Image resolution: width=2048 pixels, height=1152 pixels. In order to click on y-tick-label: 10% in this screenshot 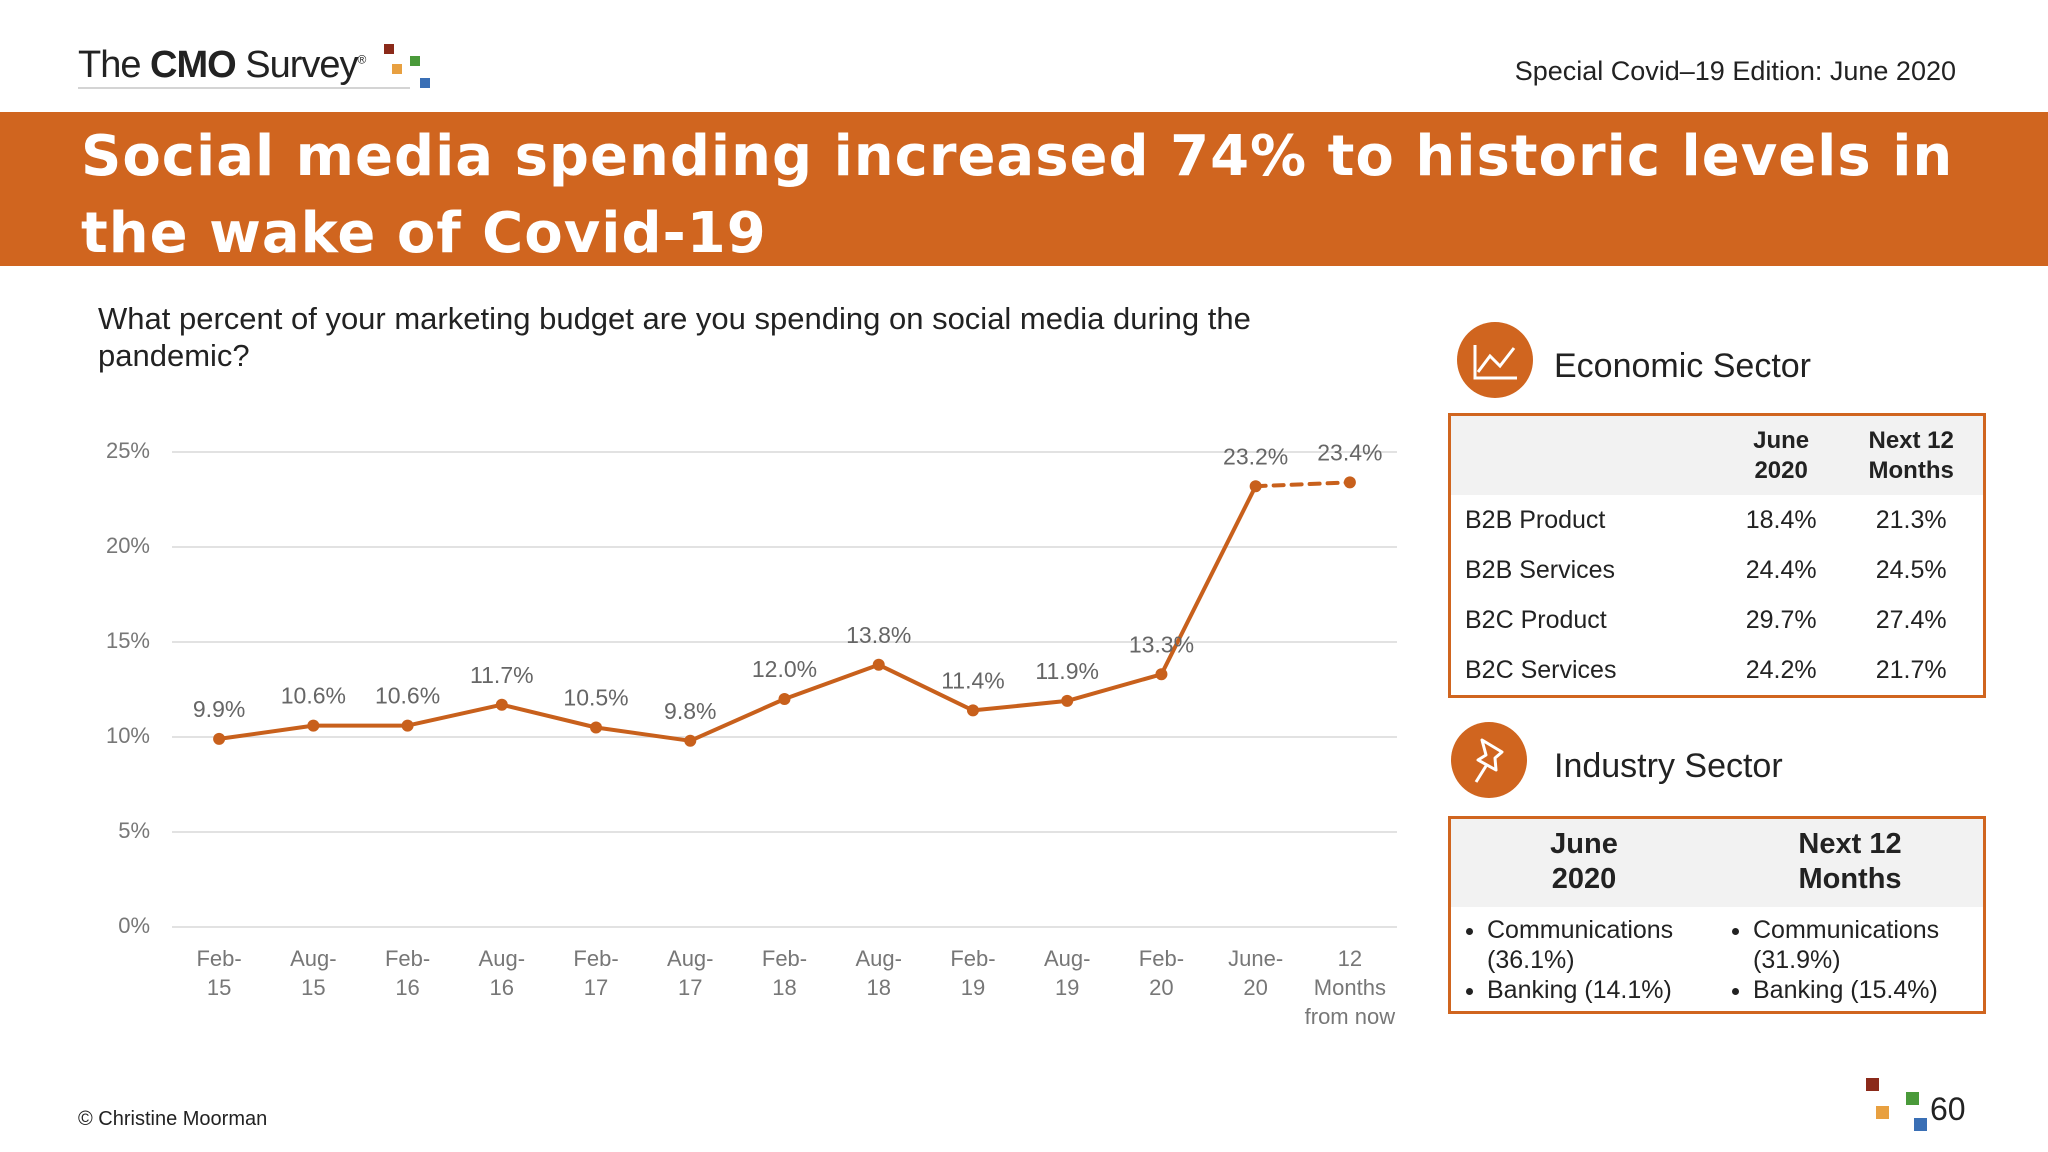, I will do `click(128, 735)`.